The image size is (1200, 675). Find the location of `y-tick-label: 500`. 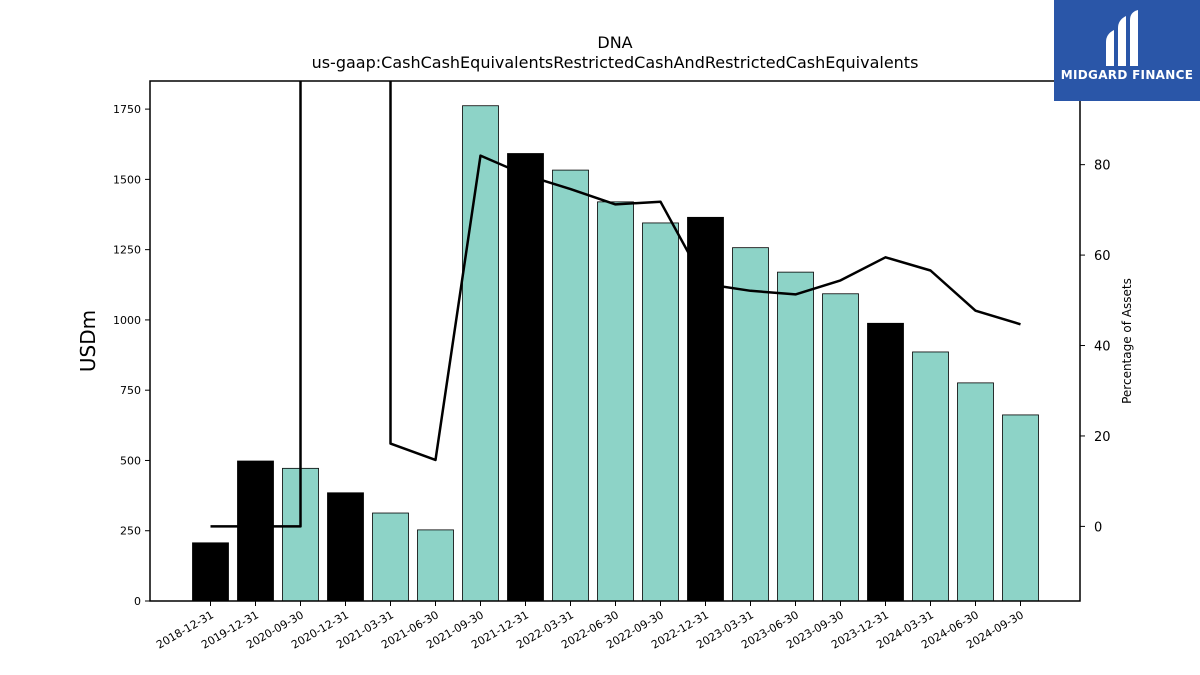

y-tick-label: 500 is located at coordinates (130, 460).